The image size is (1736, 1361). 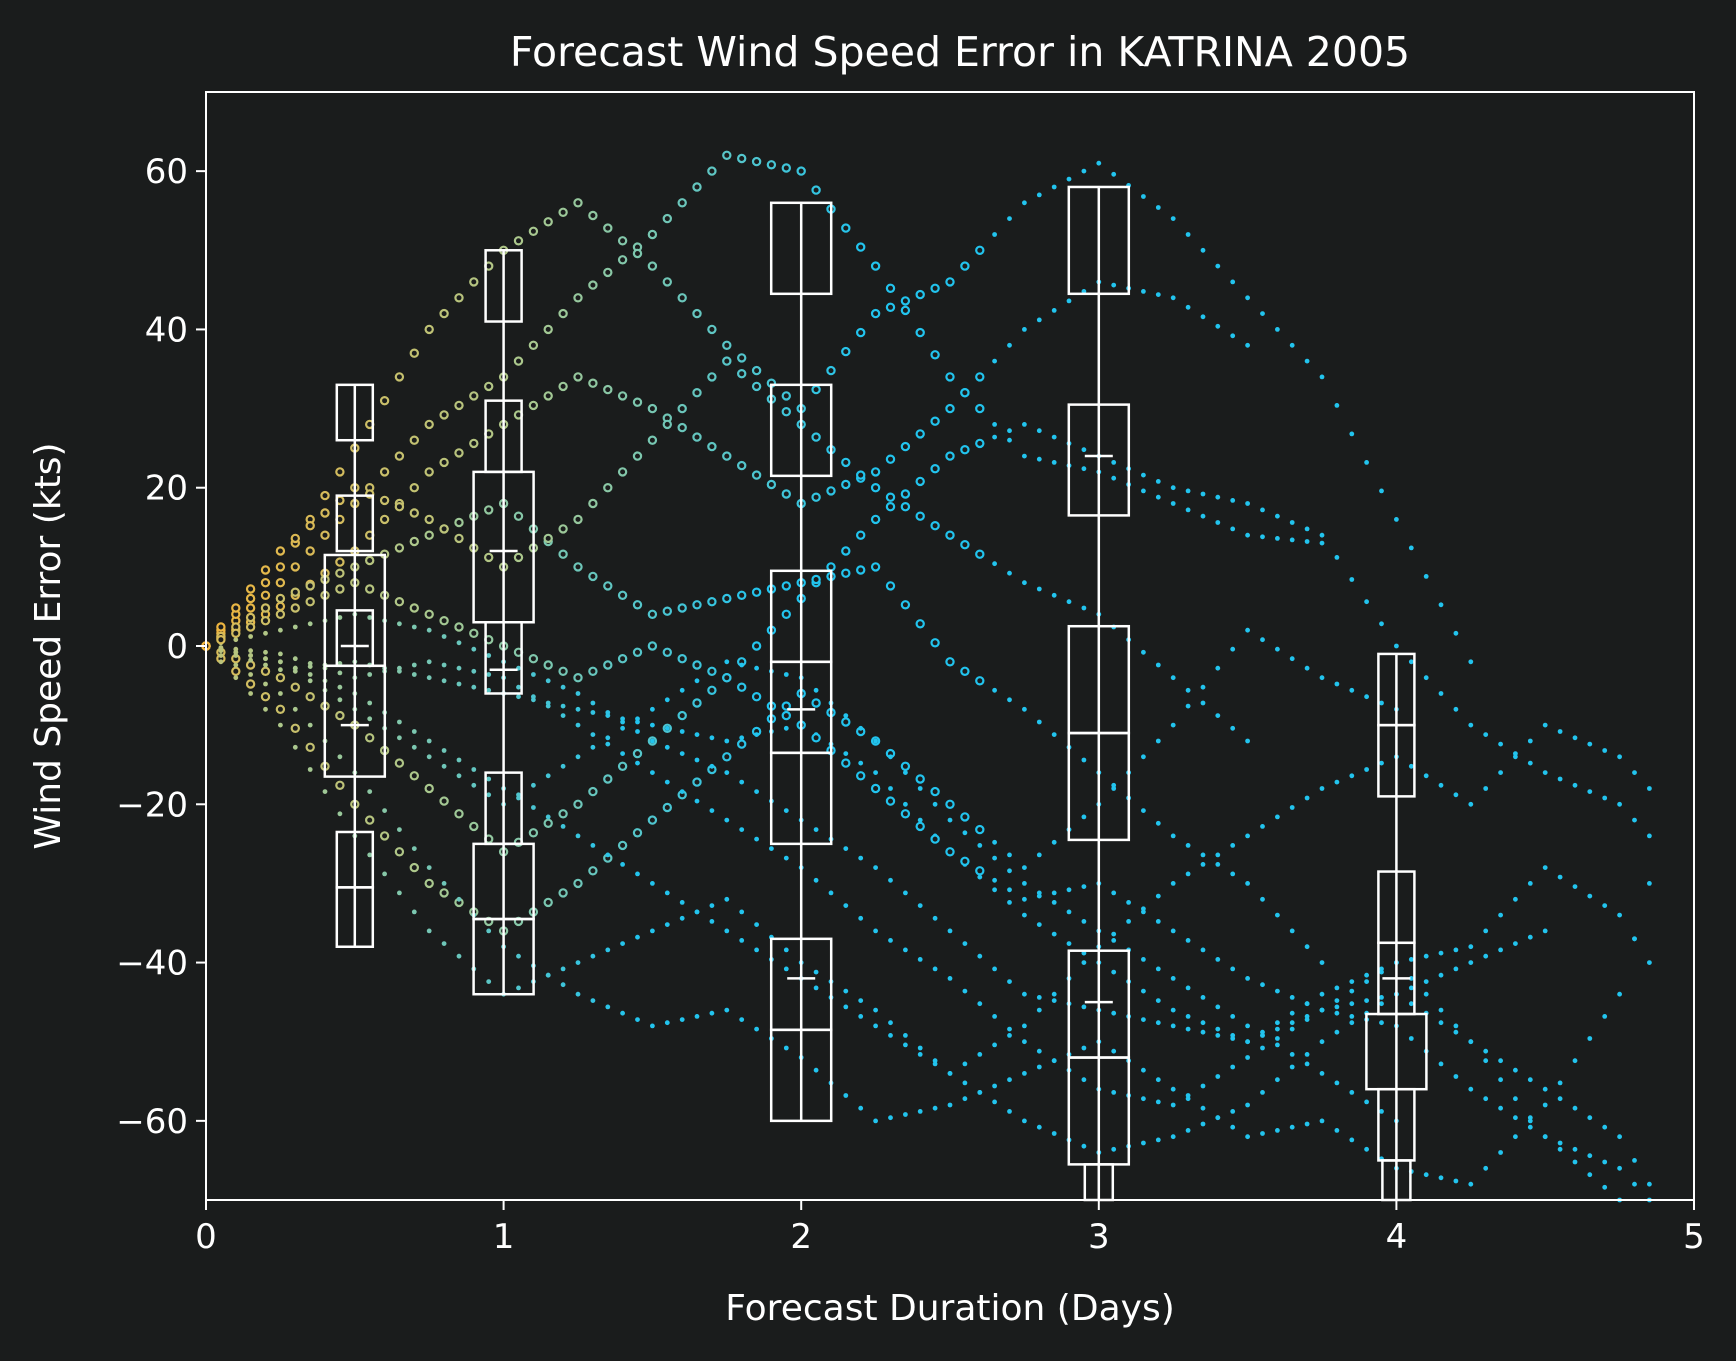 I want to click on y-tick-label: 40, so click(x=166, y=330).